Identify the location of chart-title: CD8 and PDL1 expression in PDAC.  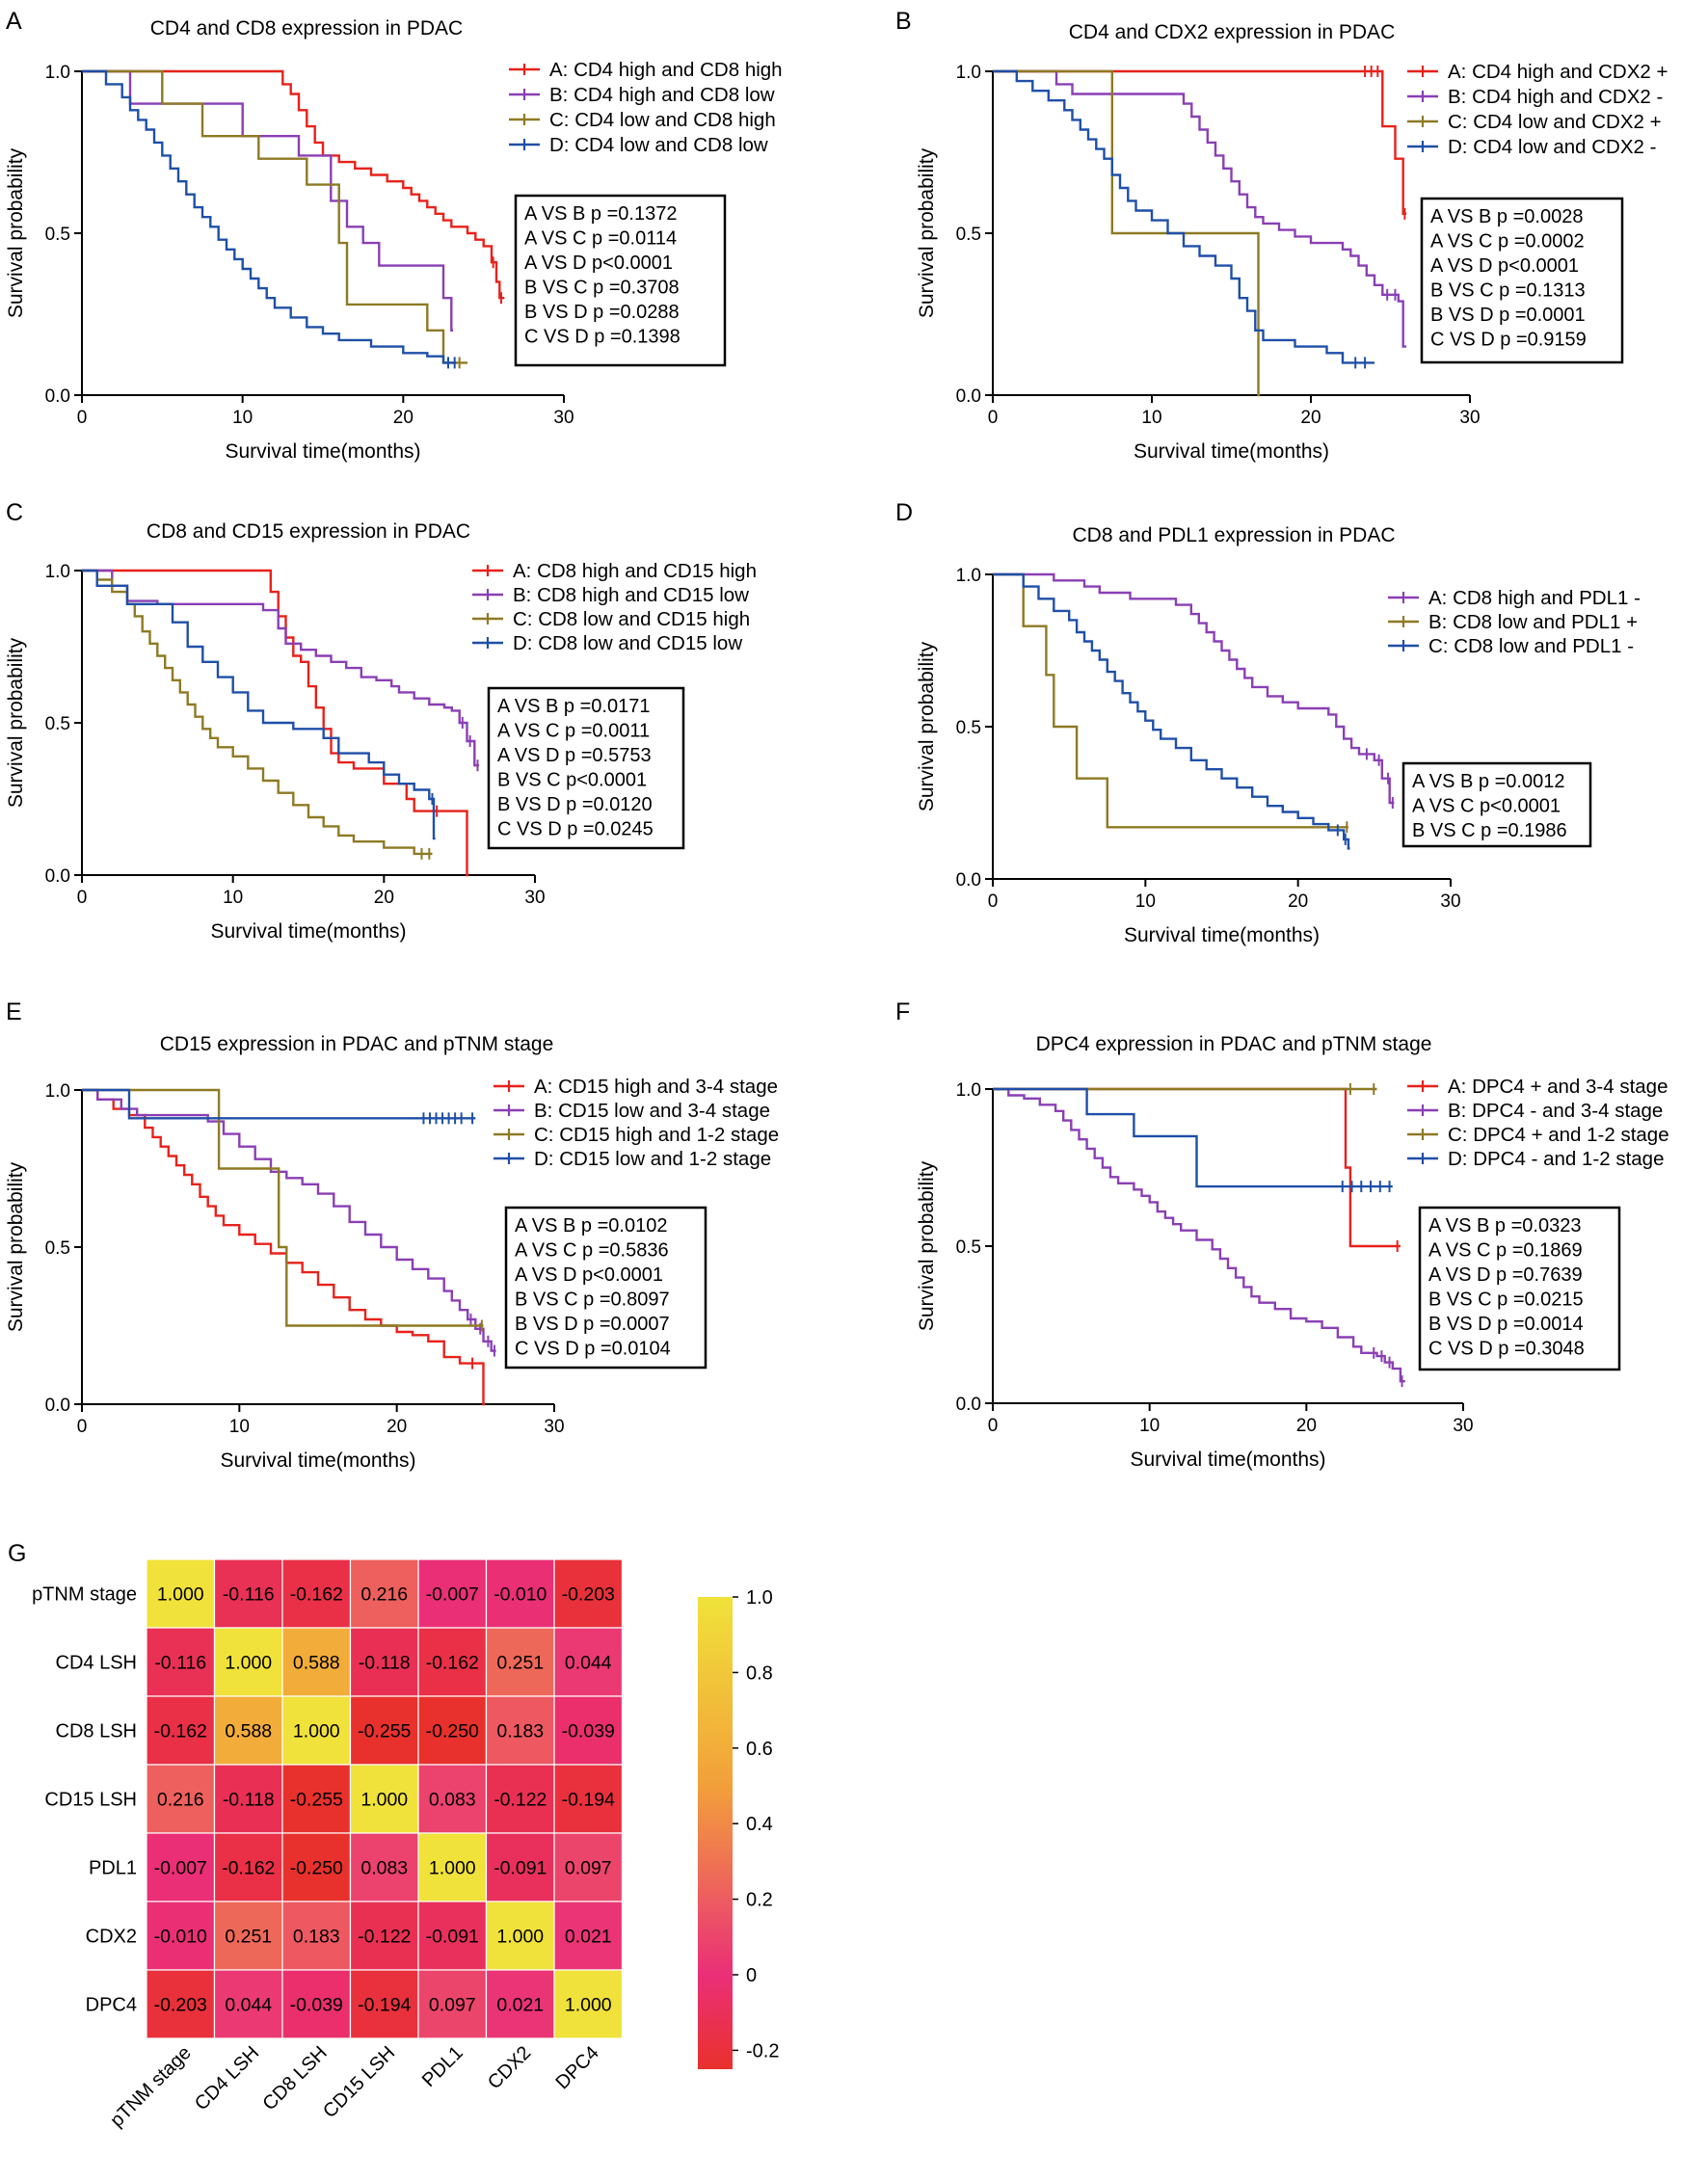
(1234, 535).